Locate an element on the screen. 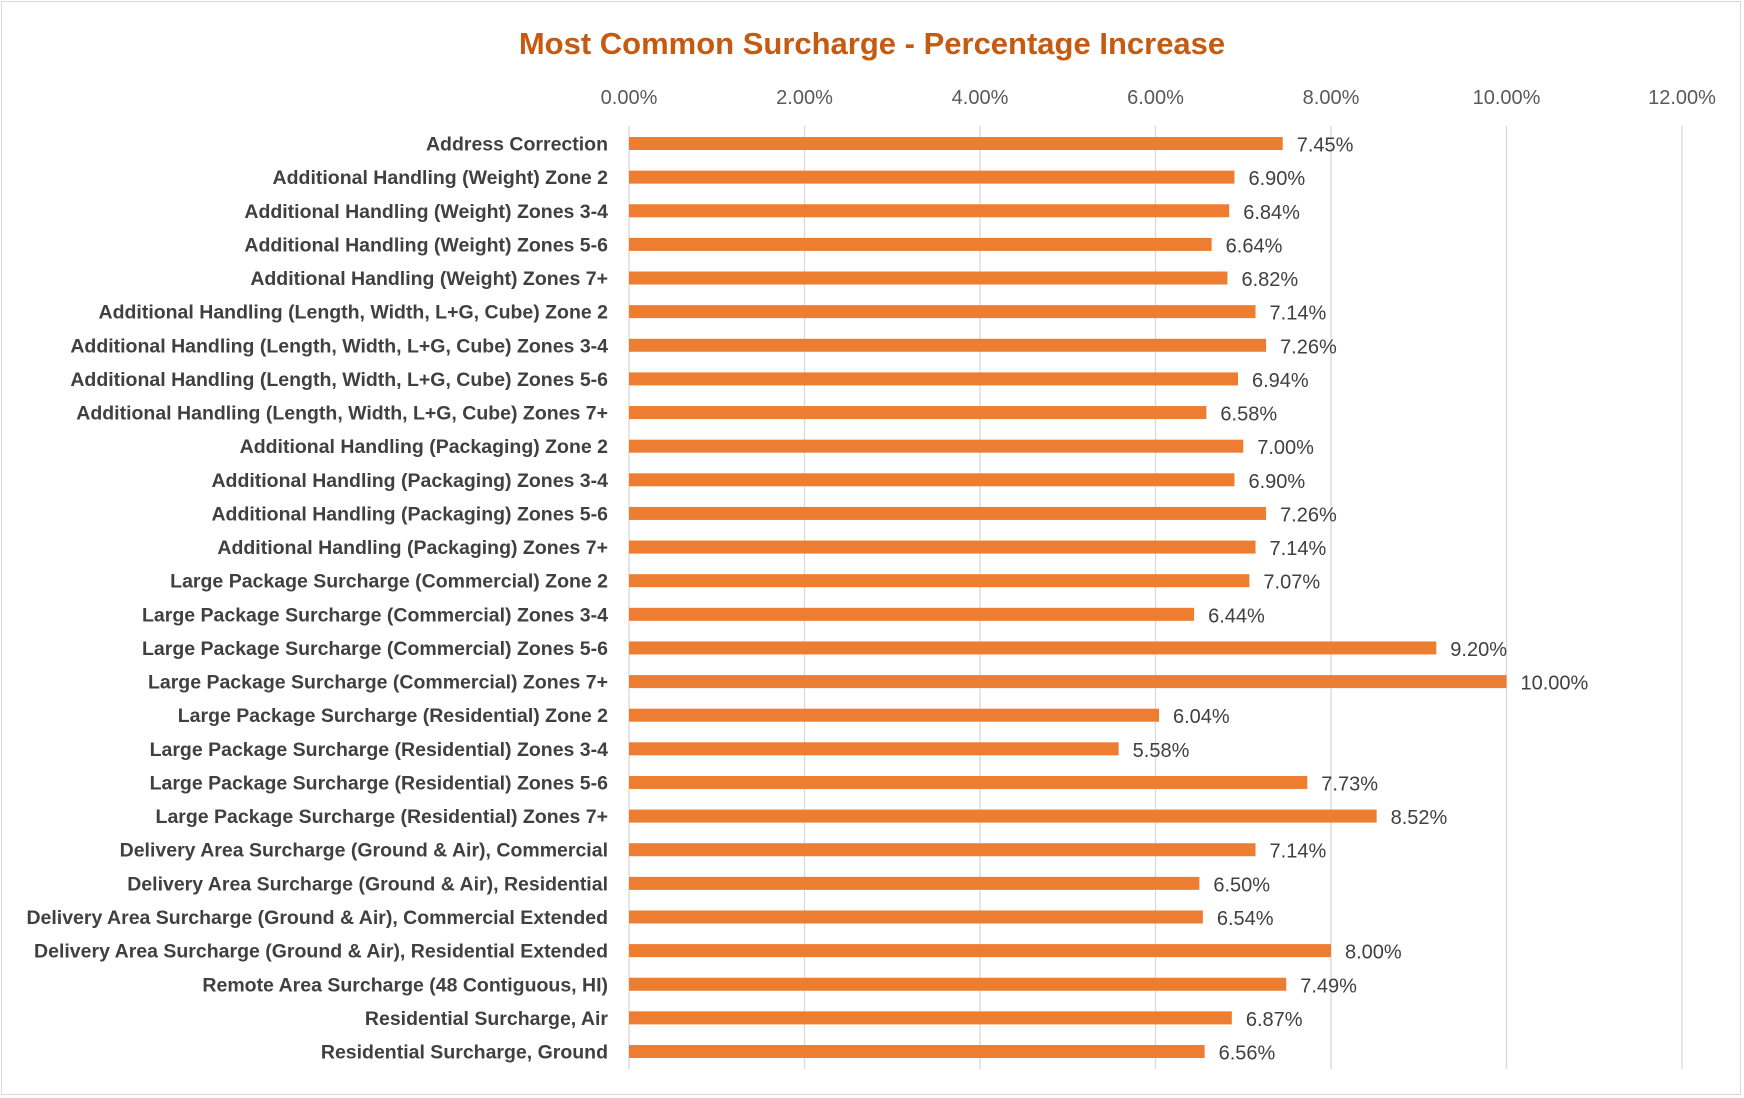 Image resolution: width=1744 pixels, height=1098 pixels. x-tick-label: 10.00% is located at coordinates (1507, 98).